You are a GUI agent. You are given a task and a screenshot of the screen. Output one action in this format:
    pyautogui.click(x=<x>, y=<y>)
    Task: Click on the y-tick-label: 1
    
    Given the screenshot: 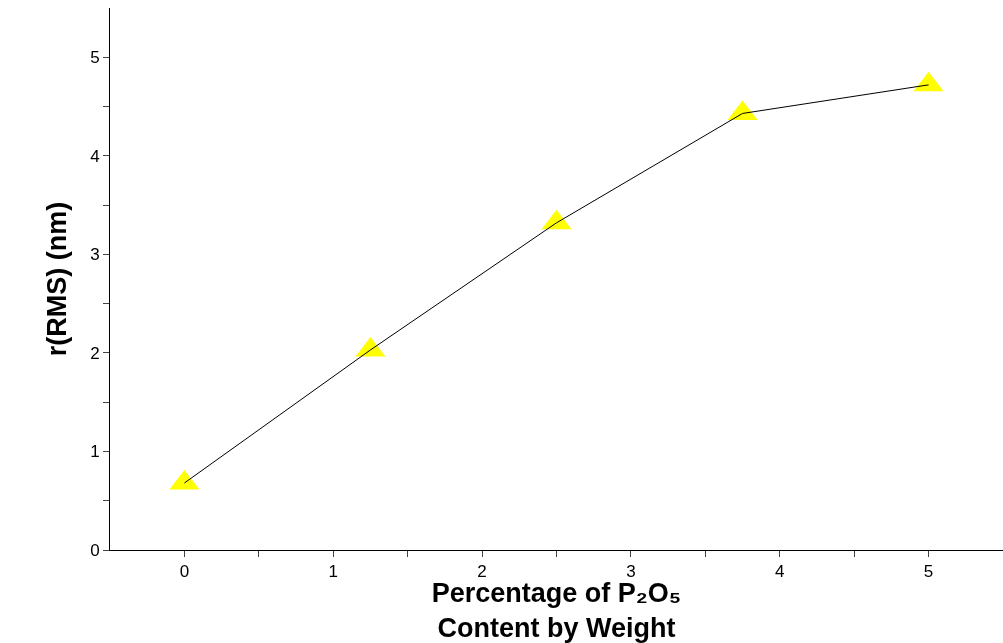 What is the action you would take?
    pyautogui.click(x=95, y=452)
    